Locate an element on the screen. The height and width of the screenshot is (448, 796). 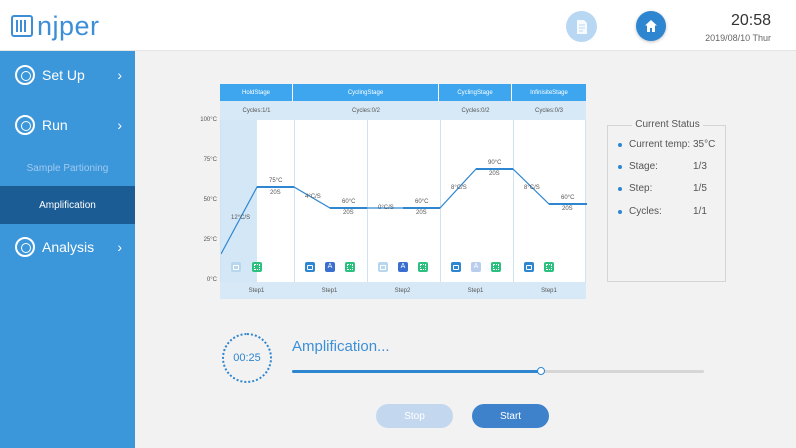
active-step-highlight is located at coordinates (239, 201).